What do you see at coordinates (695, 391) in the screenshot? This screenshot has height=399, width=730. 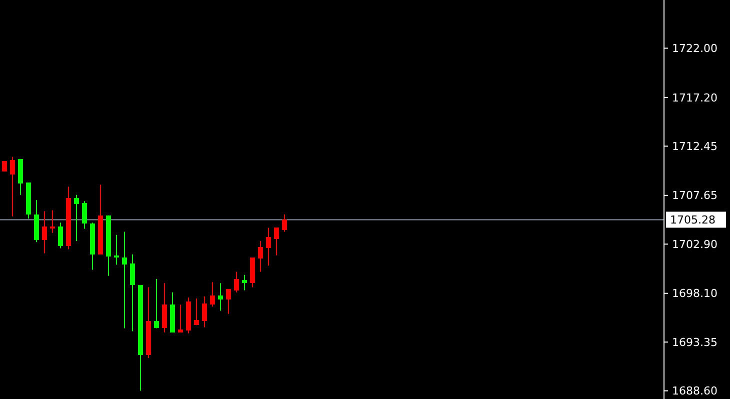 I see `y-tick-label: 1688.60` at bounding box center [695, 391].